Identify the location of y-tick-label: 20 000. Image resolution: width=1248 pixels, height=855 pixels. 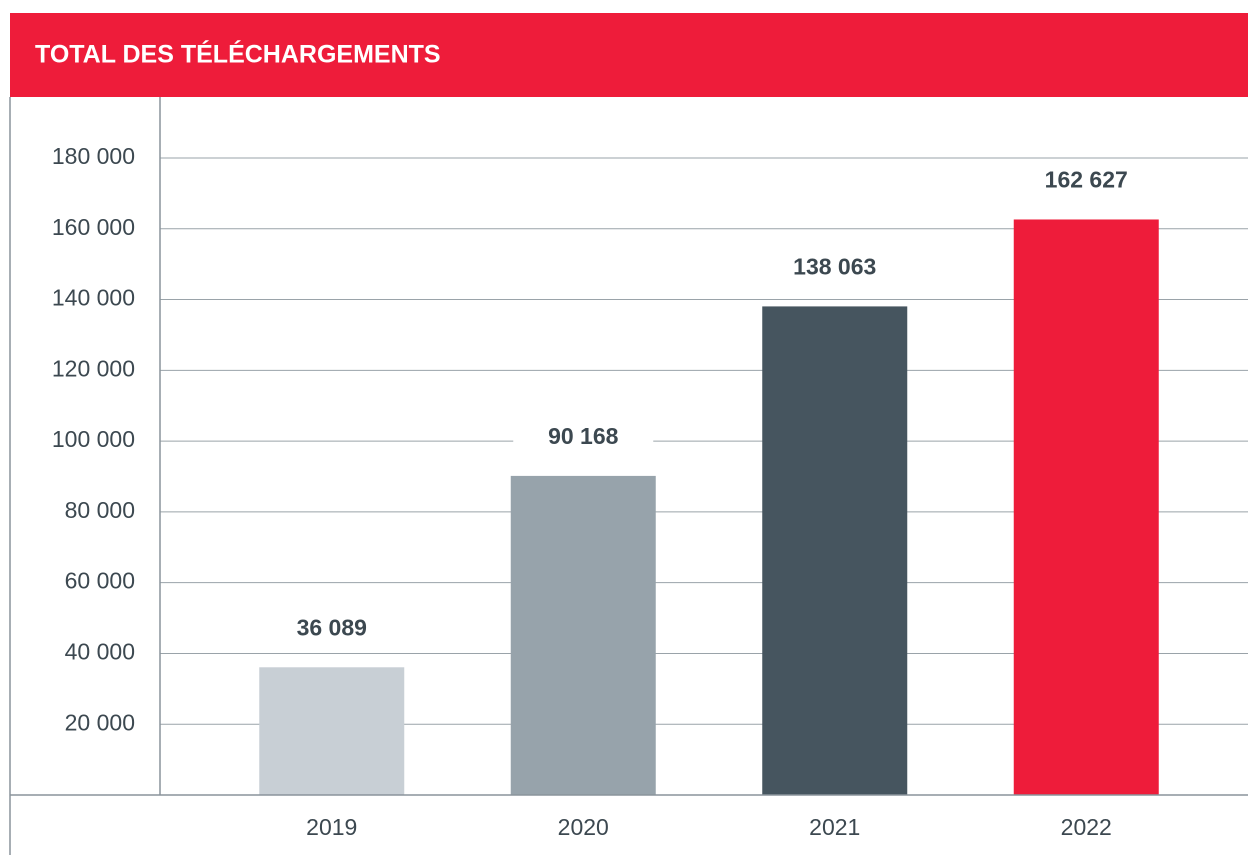
(100, 722).